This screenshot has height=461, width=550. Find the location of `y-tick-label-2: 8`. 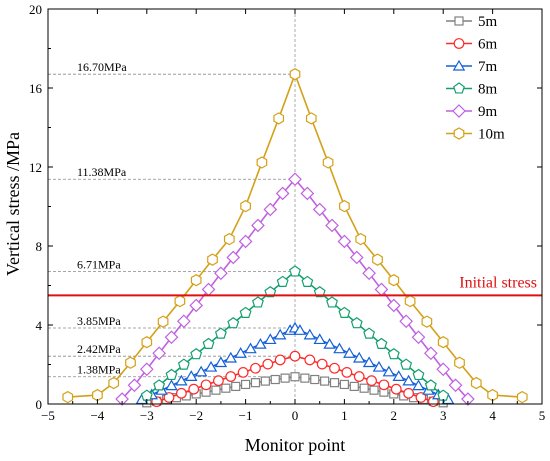

y-tick-label-2: 8 is located at coordinates (39, 246).